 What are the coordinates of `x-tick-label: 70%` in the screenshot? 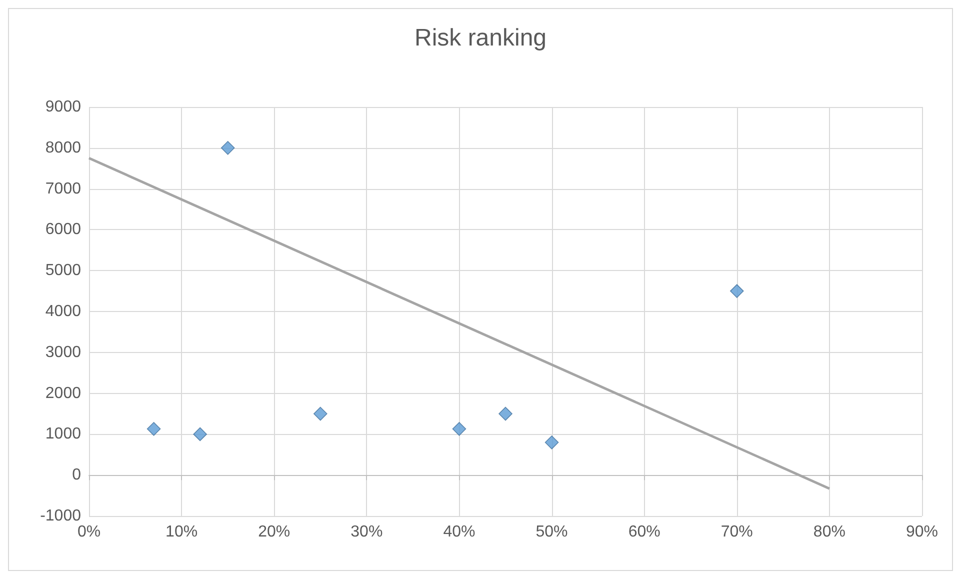 It's located at (736, 532).